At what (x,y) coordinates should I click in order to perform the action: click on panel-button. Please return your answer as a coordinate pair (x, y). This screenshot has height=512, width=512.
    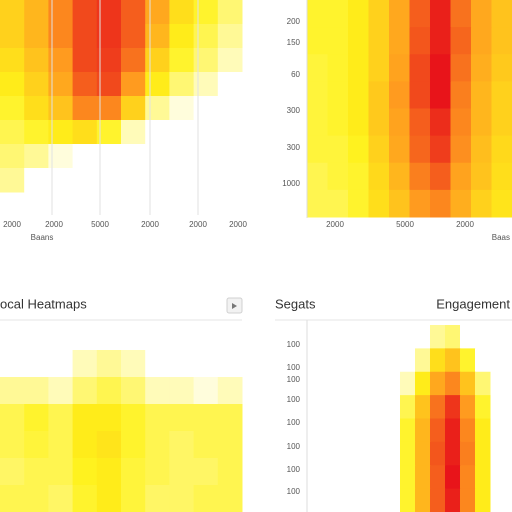
    Looking at the image, I should click on (234, 305).